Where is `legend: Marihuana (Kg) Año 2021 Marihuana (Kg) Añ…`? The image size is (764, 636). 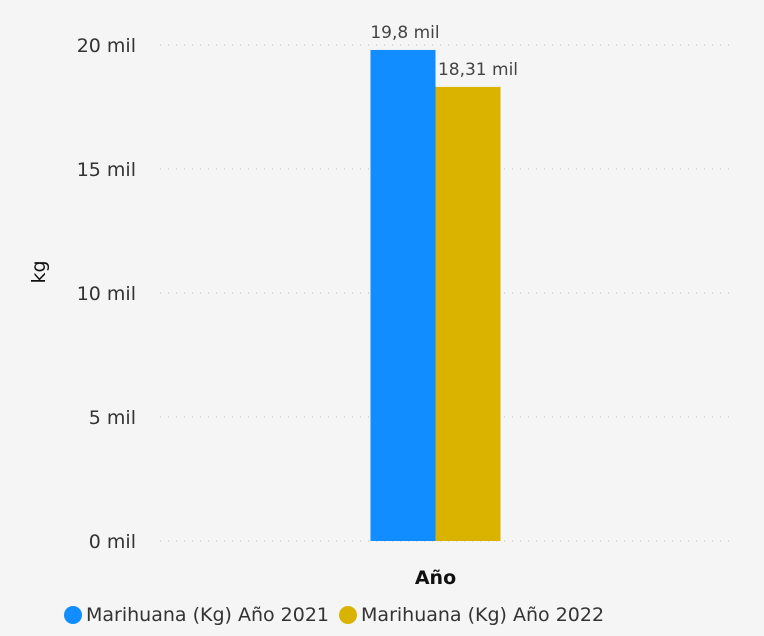 legend: Marihuana (Kg) Año 2021 Marihuana (Kg) Añ… is located at coordinates (339, 615).